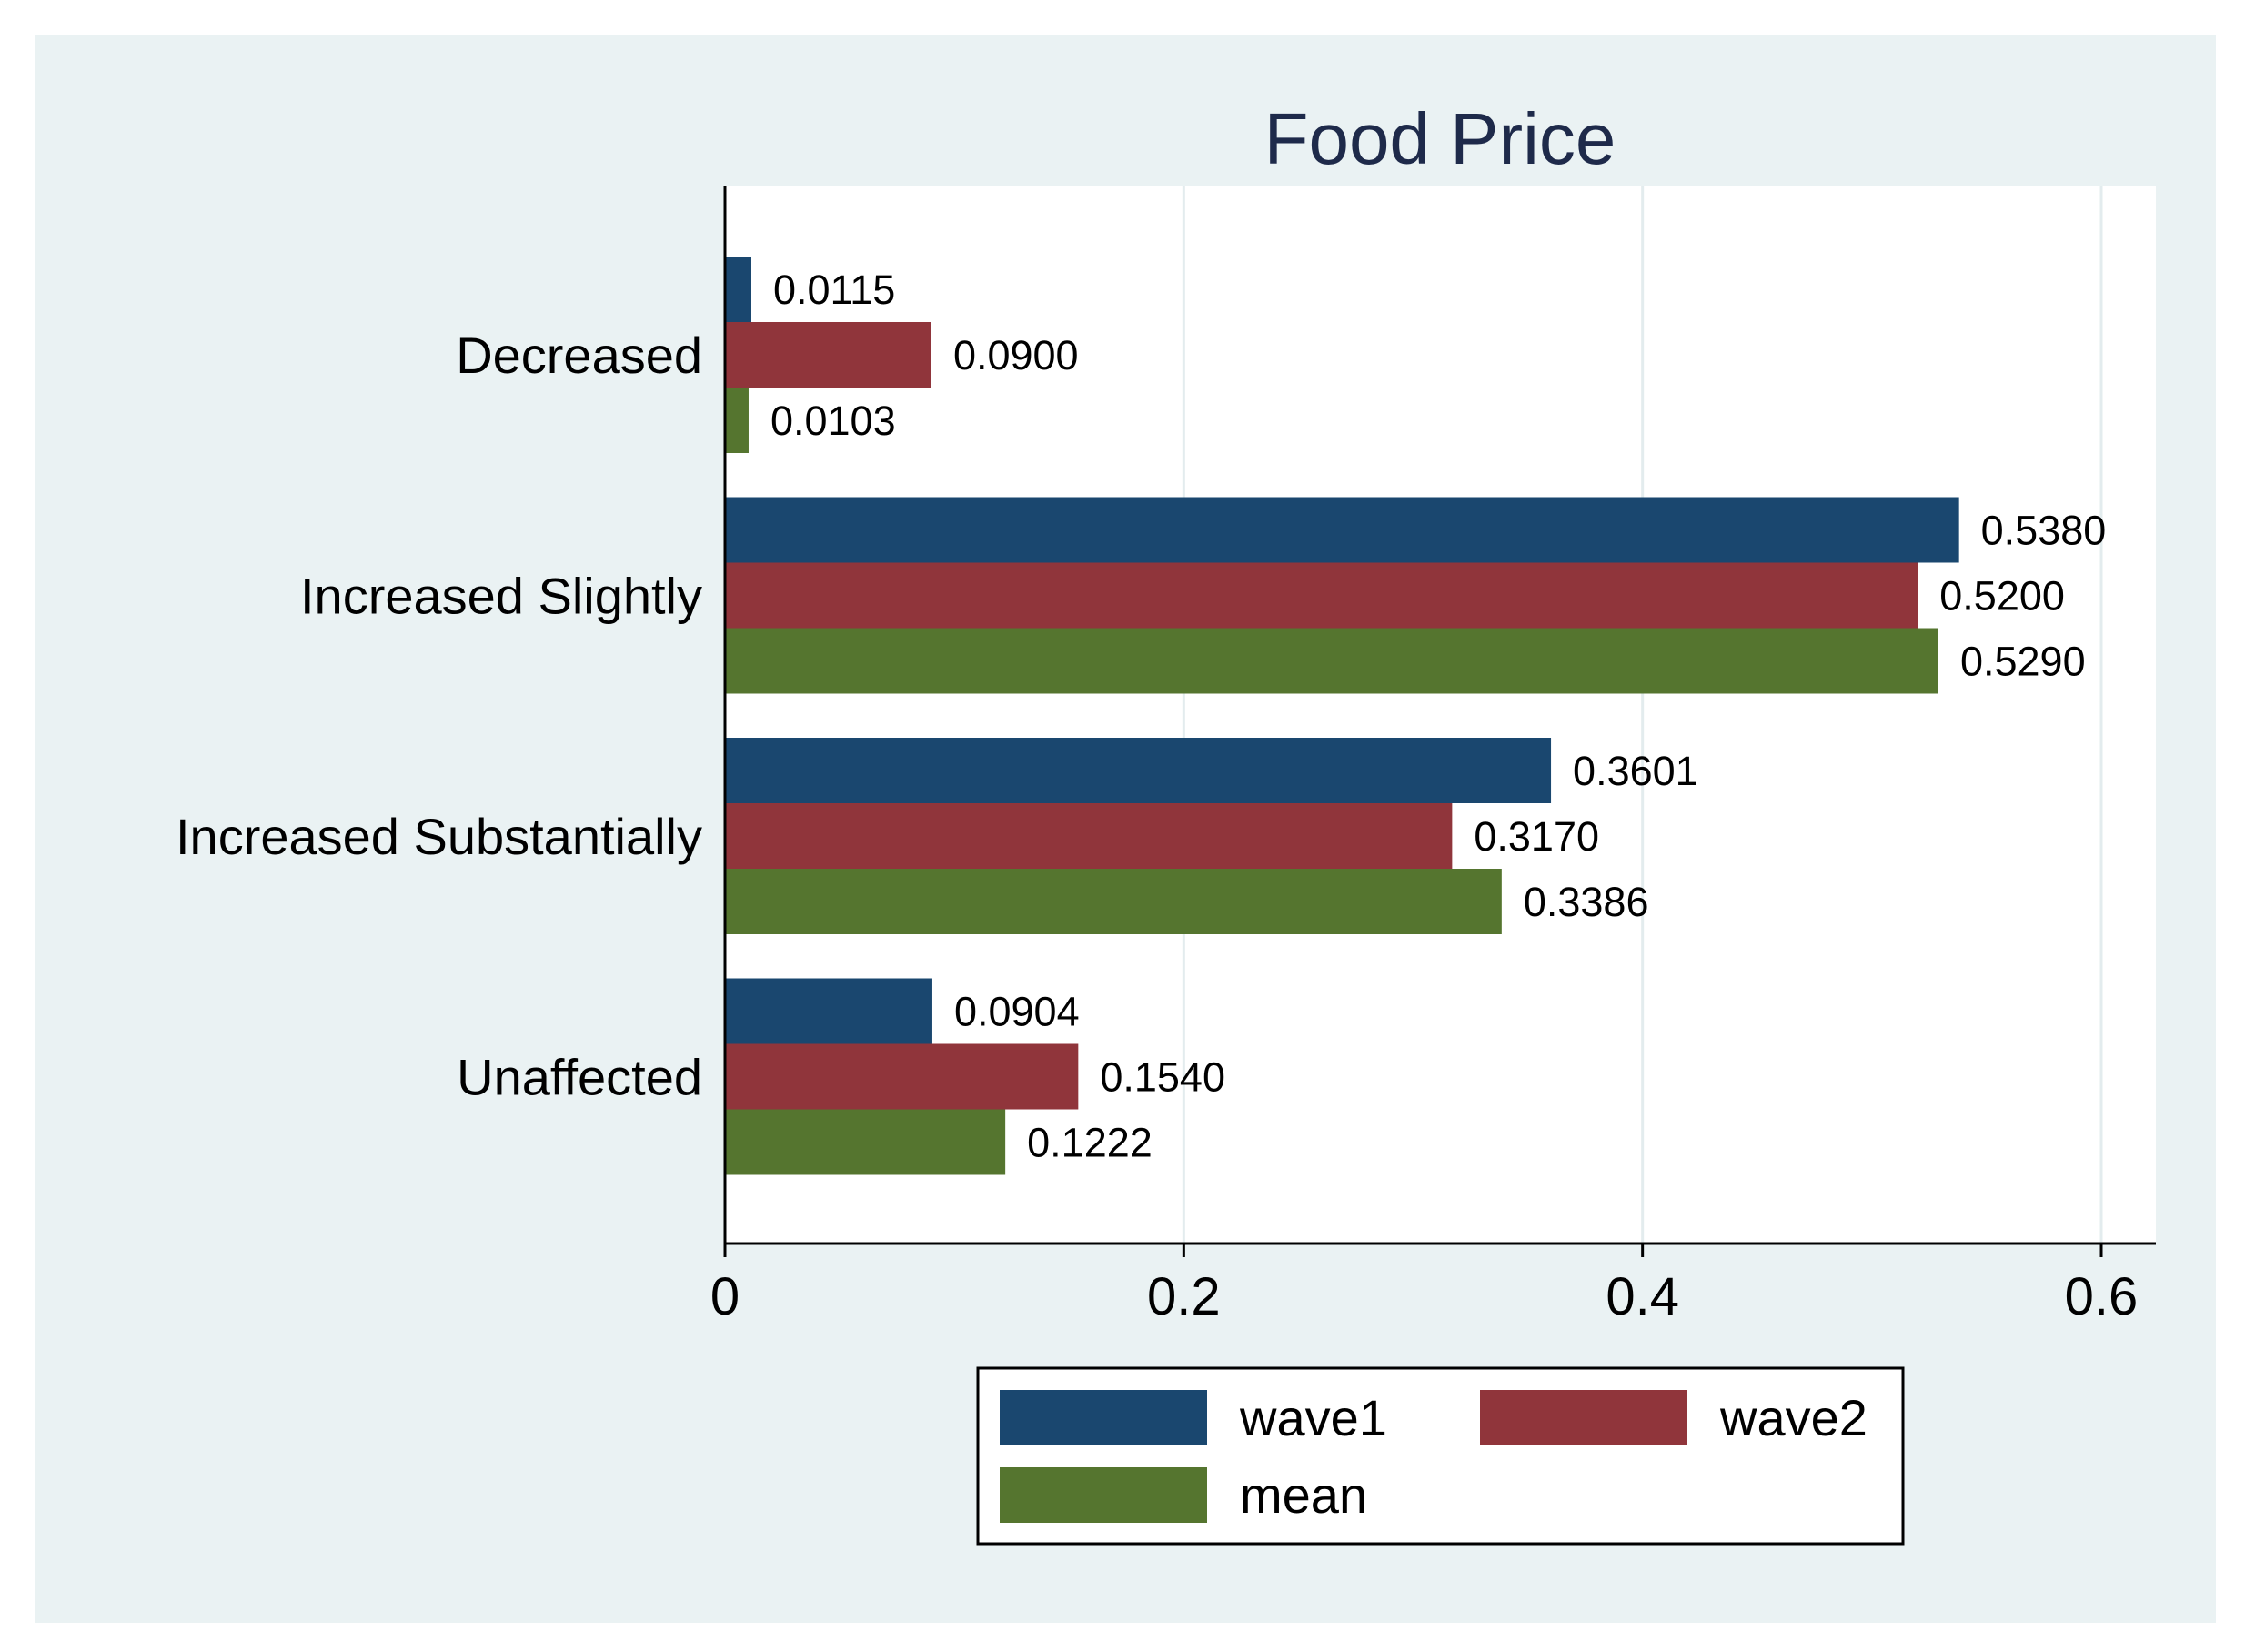 The width and height of the screenshot is (2245, 1652). Describe the element at coordinates (1440, 138) in the screenshot. I see `chart-title: Food Price` at that location.